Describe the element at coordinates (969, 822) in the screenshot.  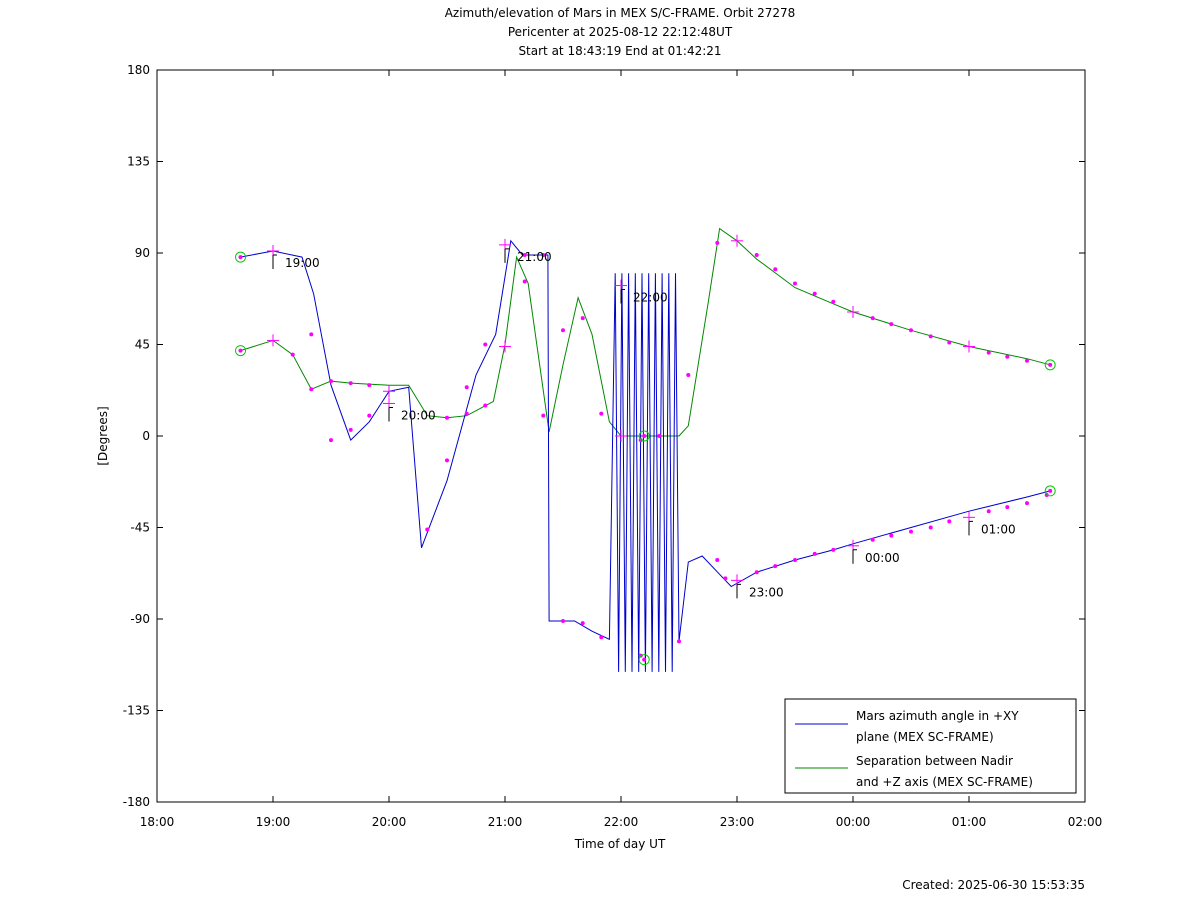
I see `x-tick-label: 01:00` at that location.